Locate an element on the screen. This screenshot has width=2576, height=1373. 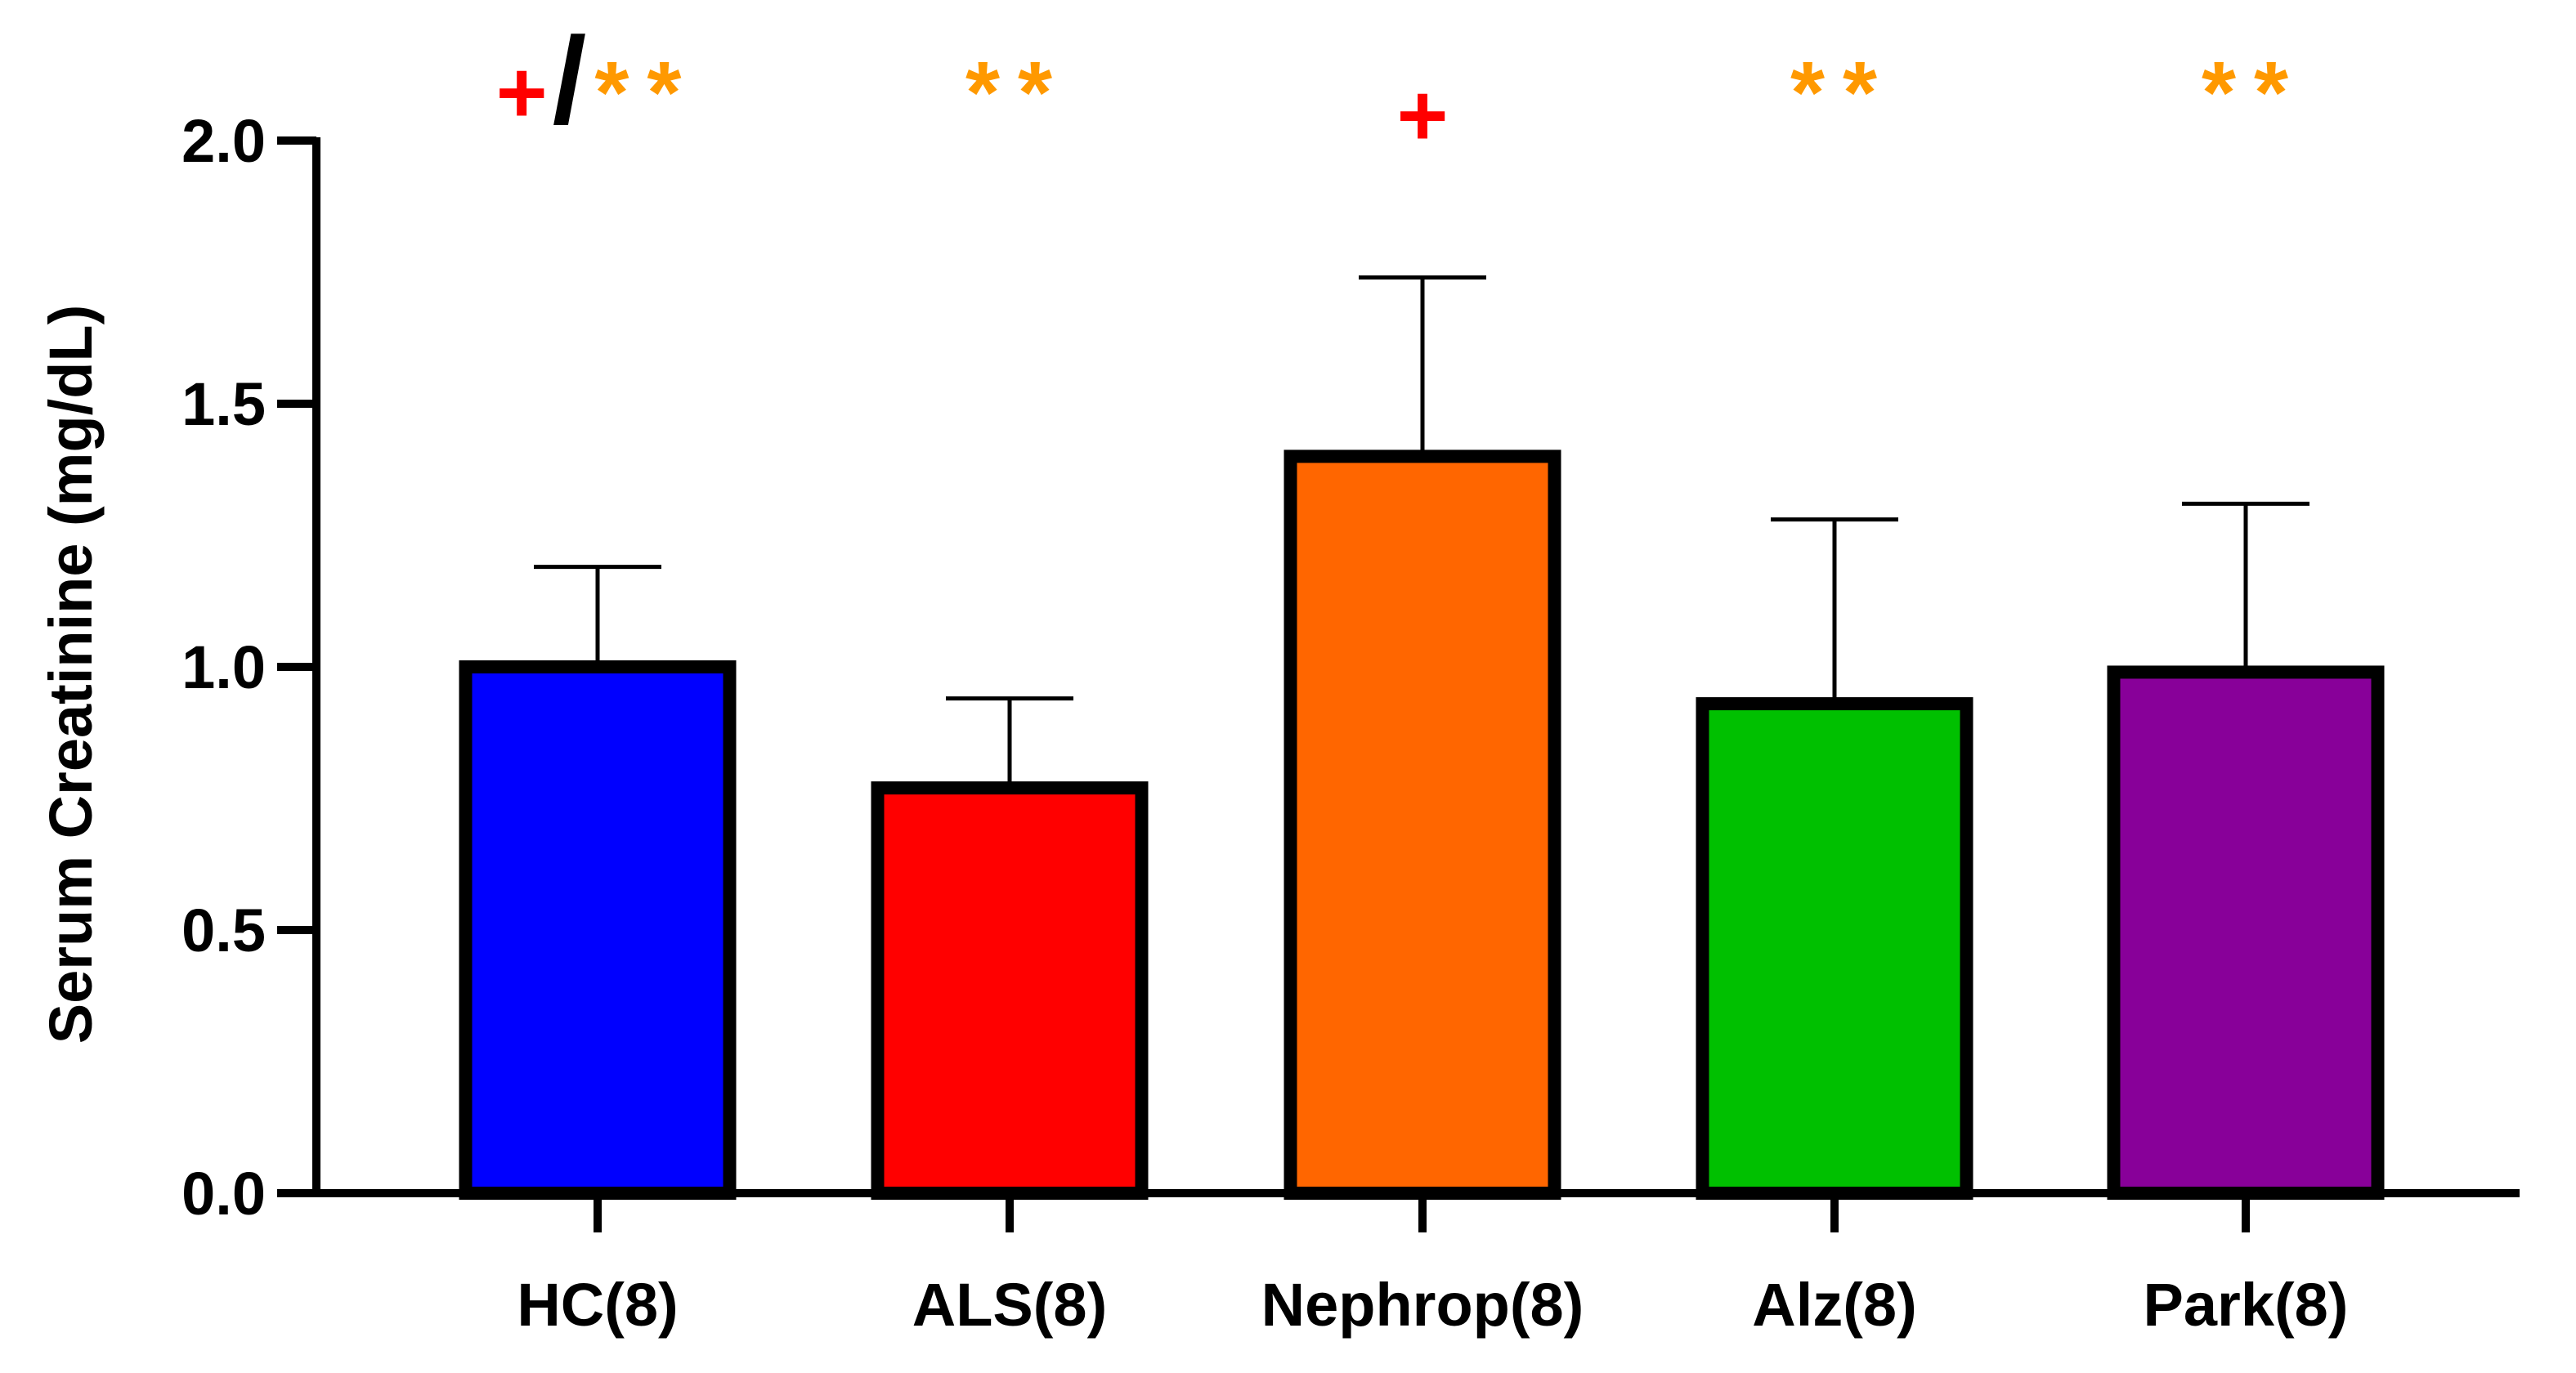
asterisks-1: ** is located at coordinates (1017, 91).